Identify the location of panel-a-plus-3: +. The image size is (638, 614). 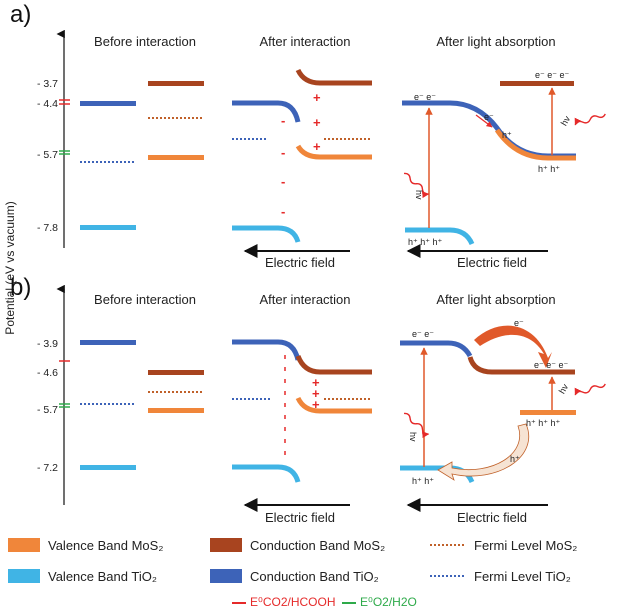
(317, 146).